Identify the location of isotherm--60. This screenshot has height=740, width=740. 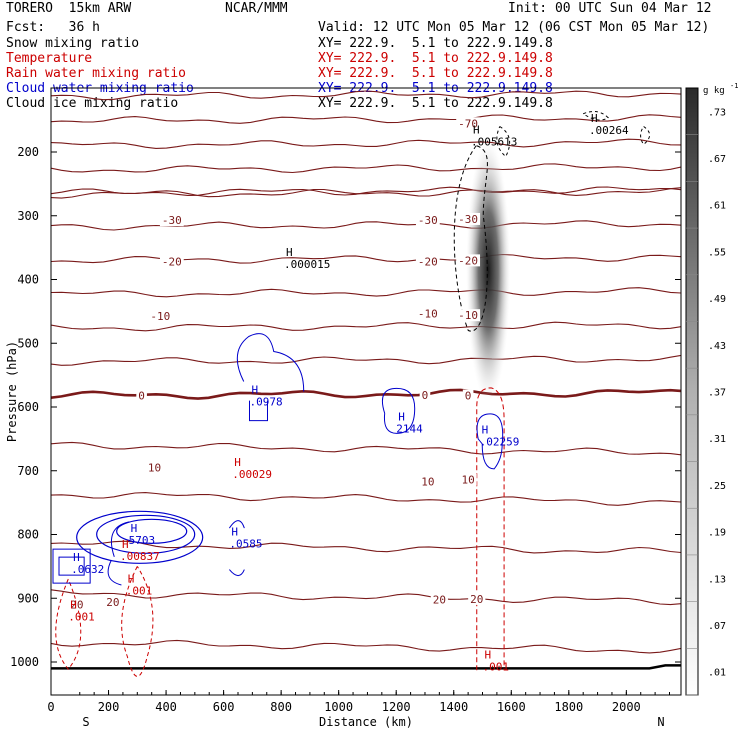
(366, 69).